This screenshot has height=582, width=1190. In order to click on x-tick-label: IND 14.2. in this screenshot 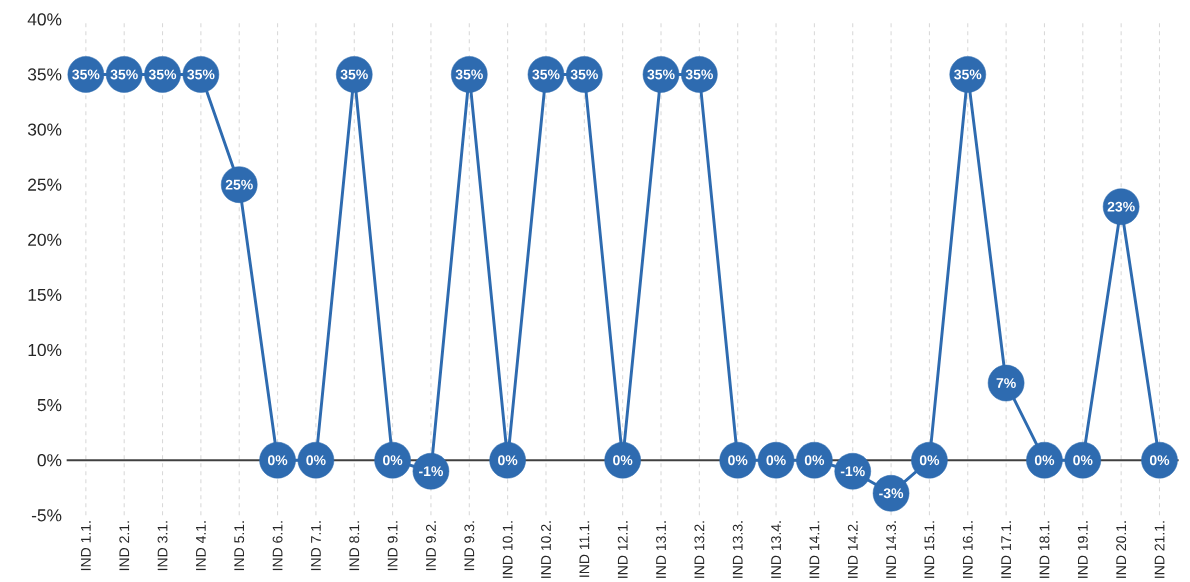, I will do `click(852, 549)`.